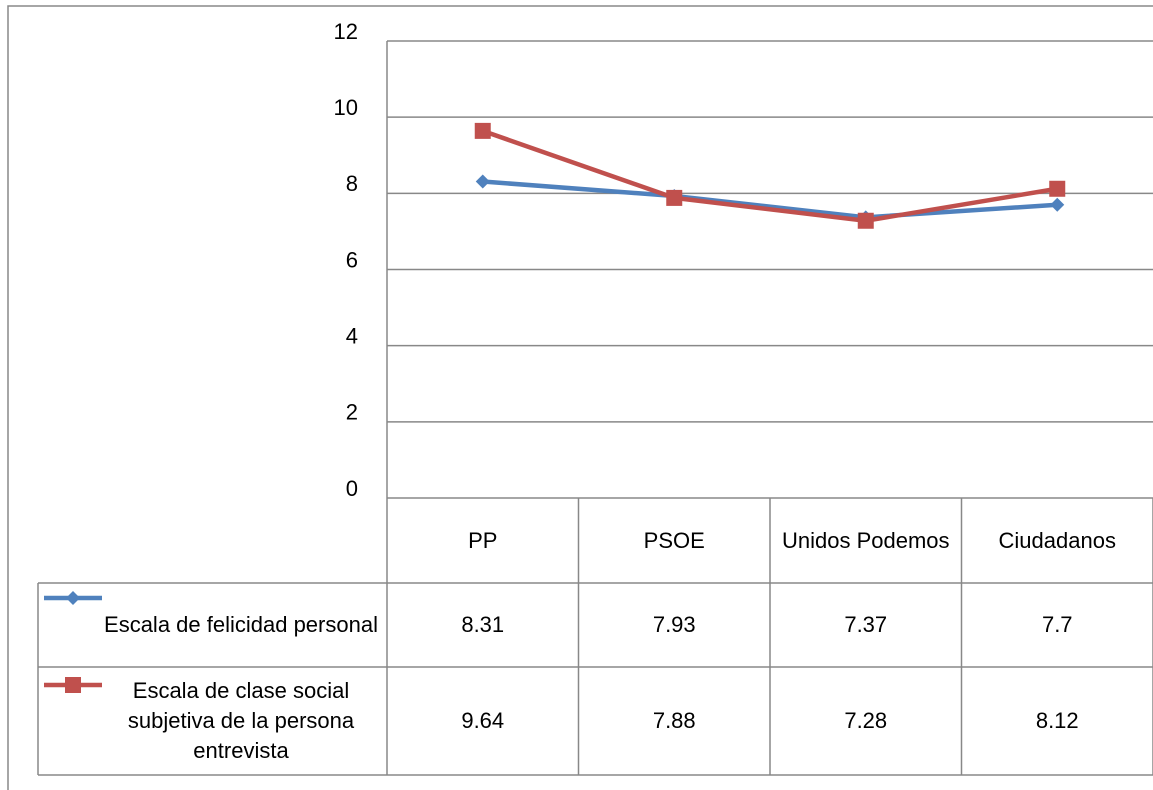  Describe the element at coordinates (483, 540) in the screenshot. I see `category-label: PP` at that location.